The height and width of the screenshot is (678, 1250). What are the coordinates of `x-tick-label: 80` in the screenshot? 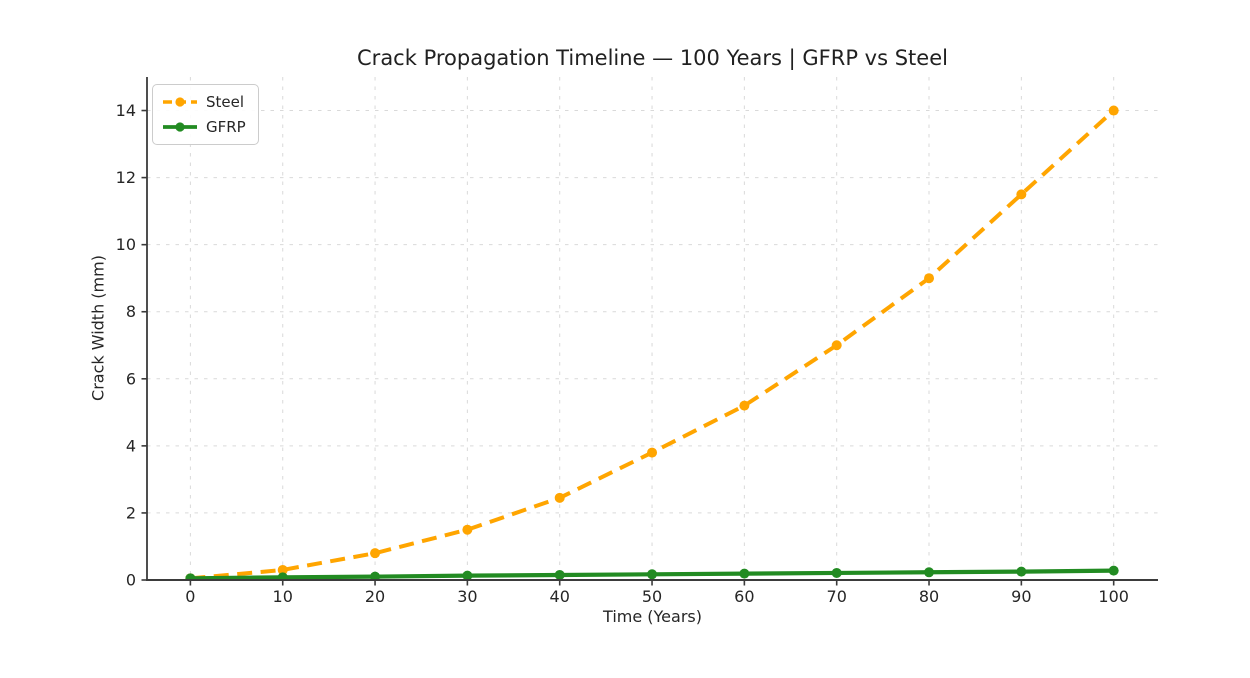 It's located at (929, 596).